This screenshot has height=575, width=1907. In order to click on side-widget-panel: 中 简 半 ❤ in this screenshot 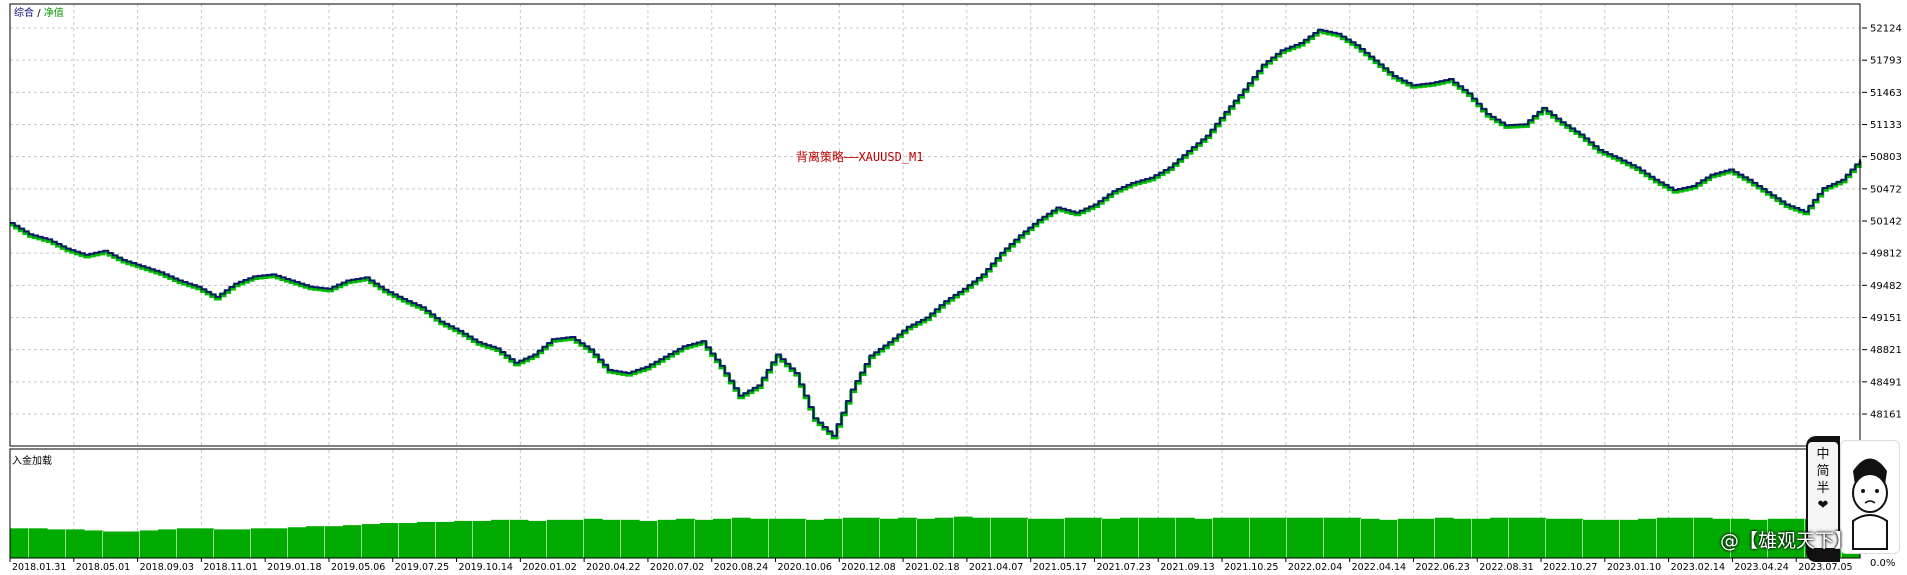, I will do `click(1823, 495)`.